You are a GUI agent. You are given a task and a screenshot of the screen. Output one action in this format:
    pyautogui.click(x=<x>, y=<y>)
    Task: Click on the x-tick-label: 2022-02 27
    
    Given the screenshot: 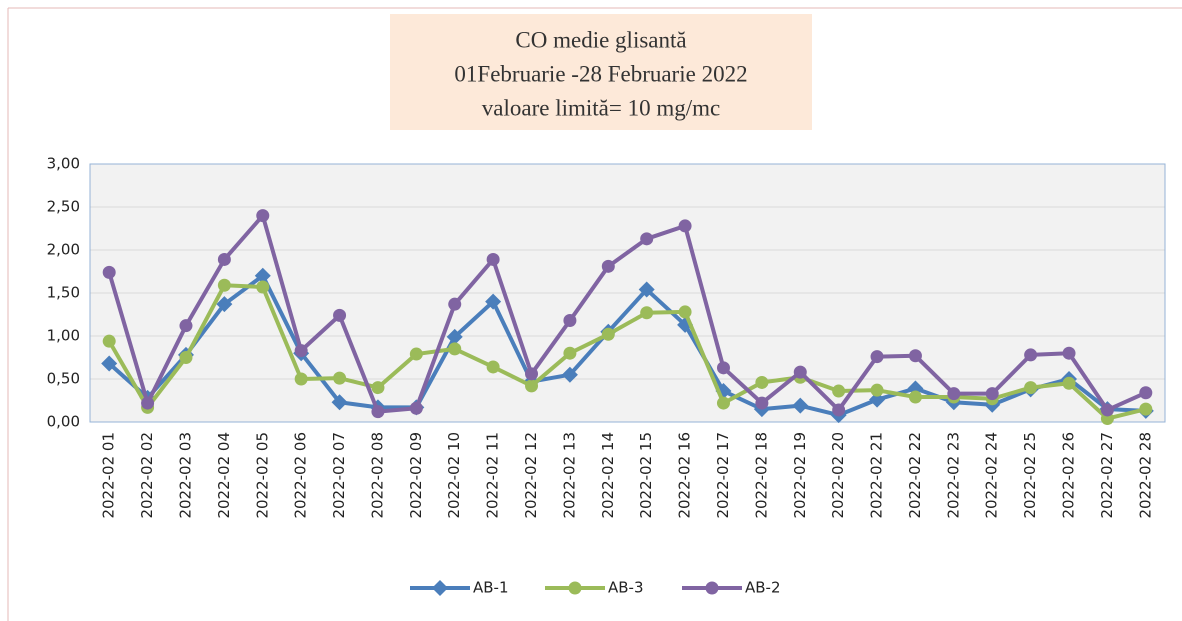 What is the action you would take?
    pyautogui.click(x=1107, y=475)
    